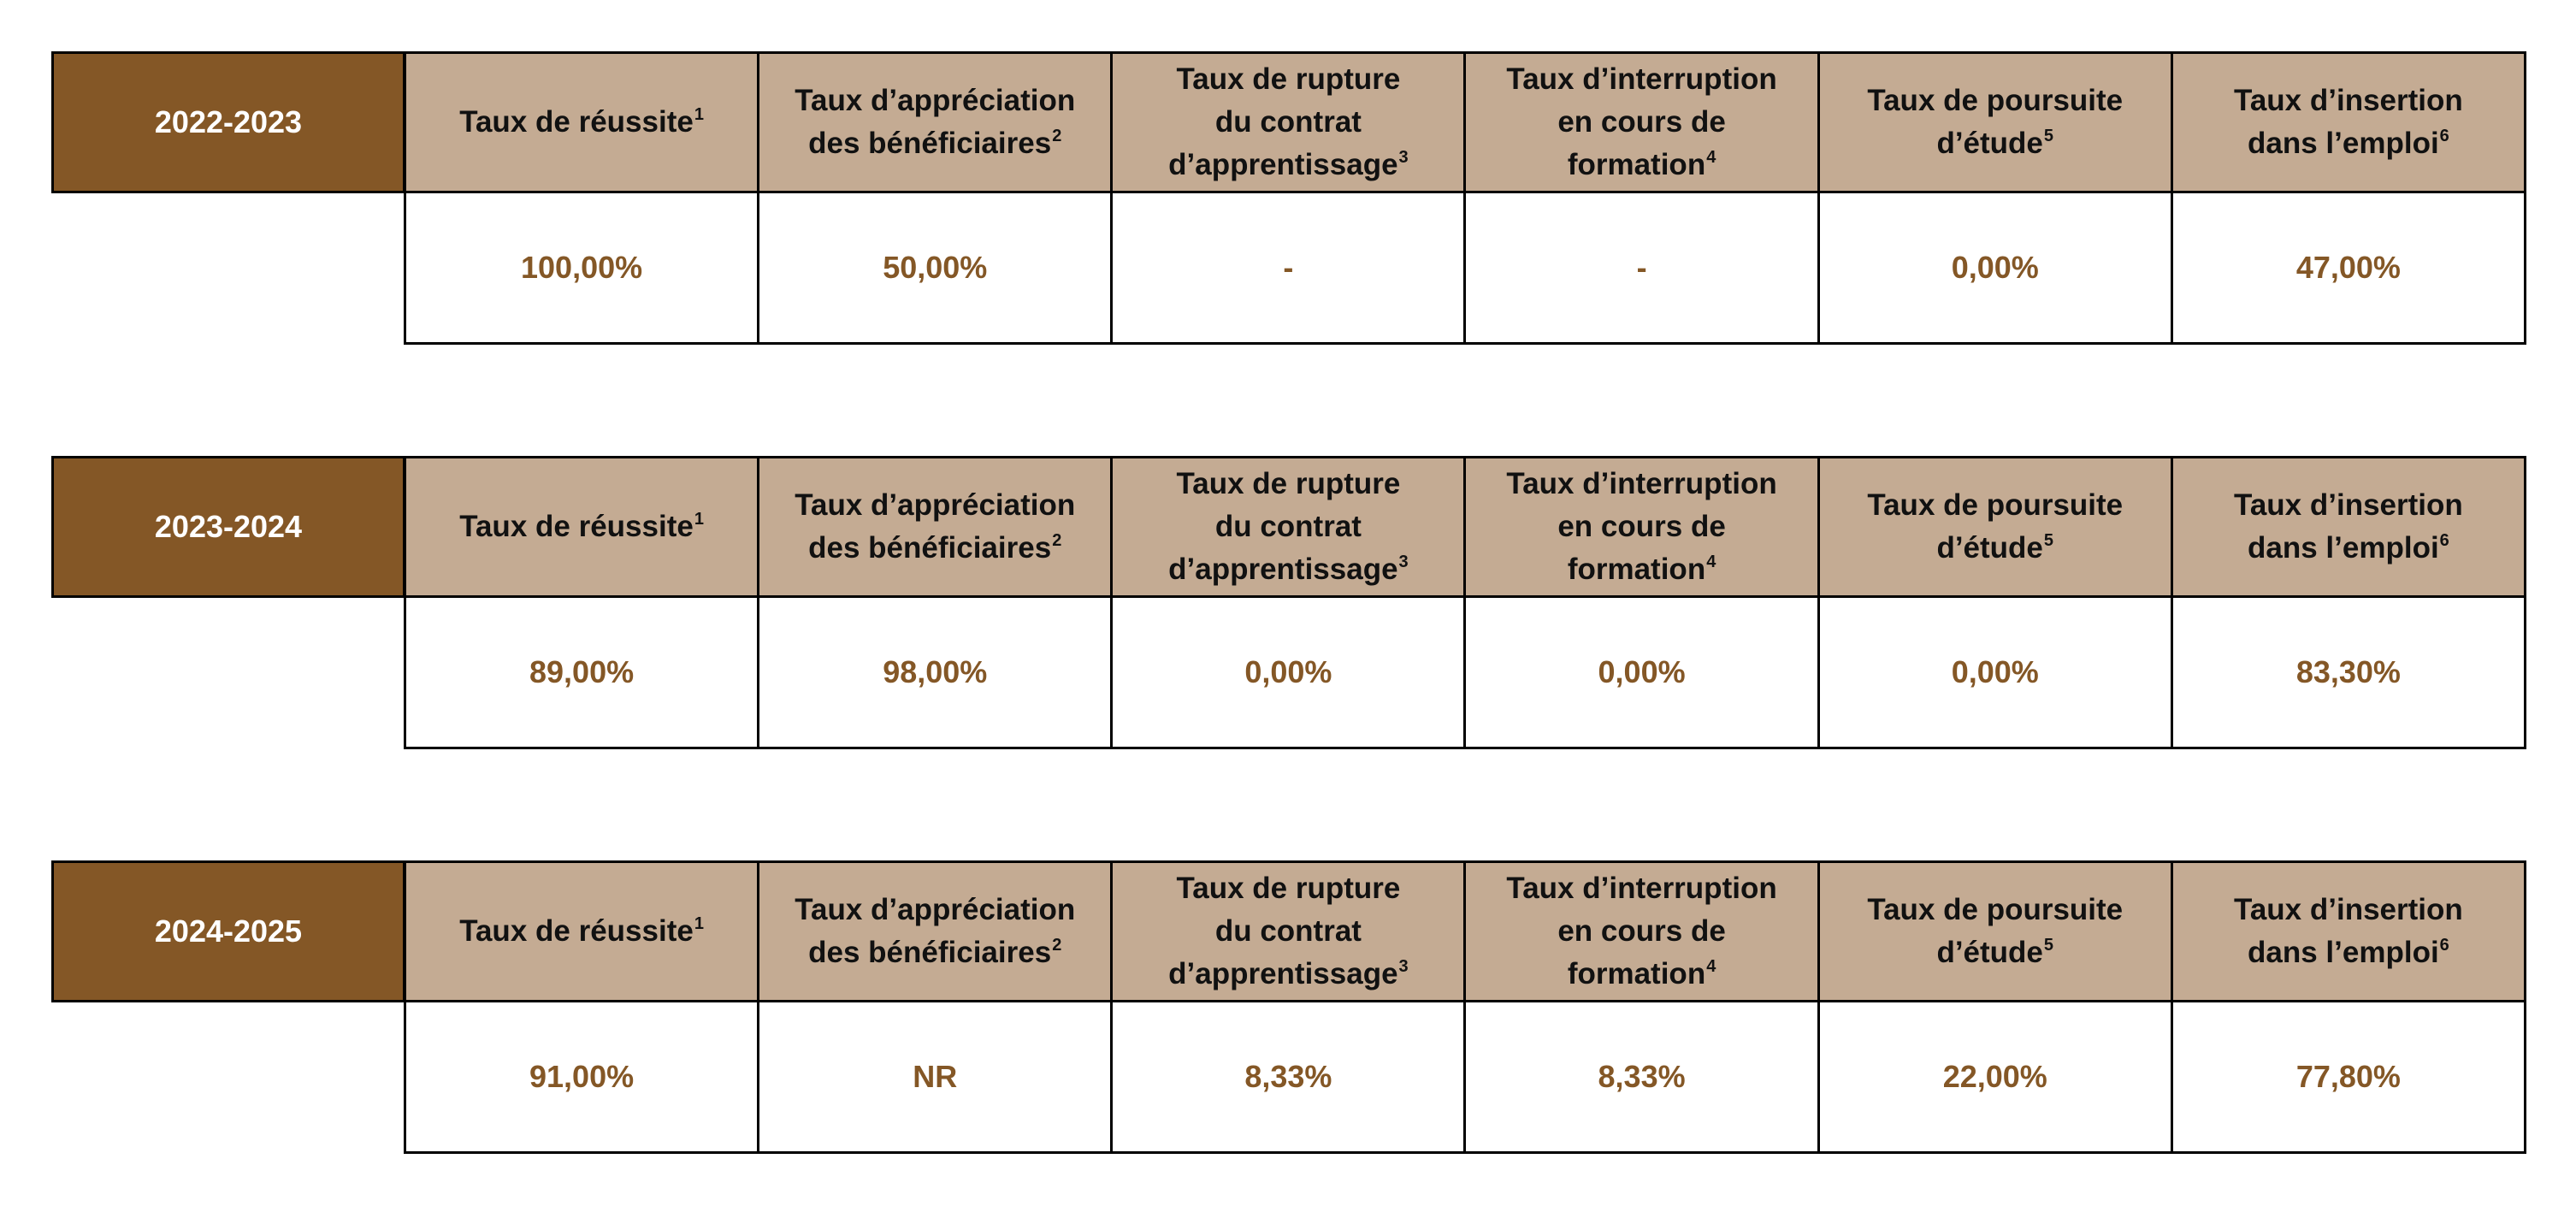  Describe the element at coordinates (936, 269) in the screenshot. I see `value-taux-appreciation: 50,00%` at that location.